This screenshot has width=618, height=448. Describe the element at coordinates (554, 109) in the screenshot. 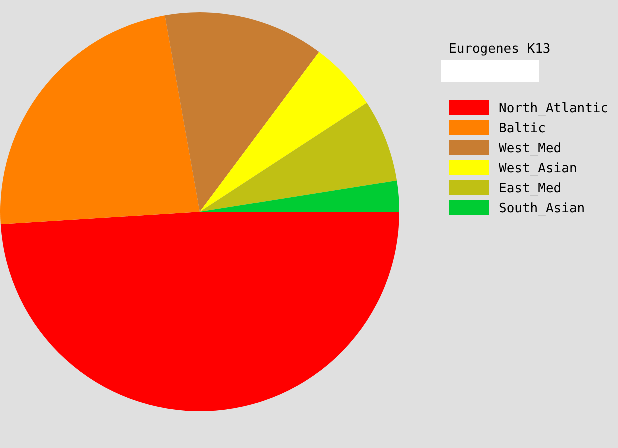

I see `legend-label: North_Atlantic` at that location.